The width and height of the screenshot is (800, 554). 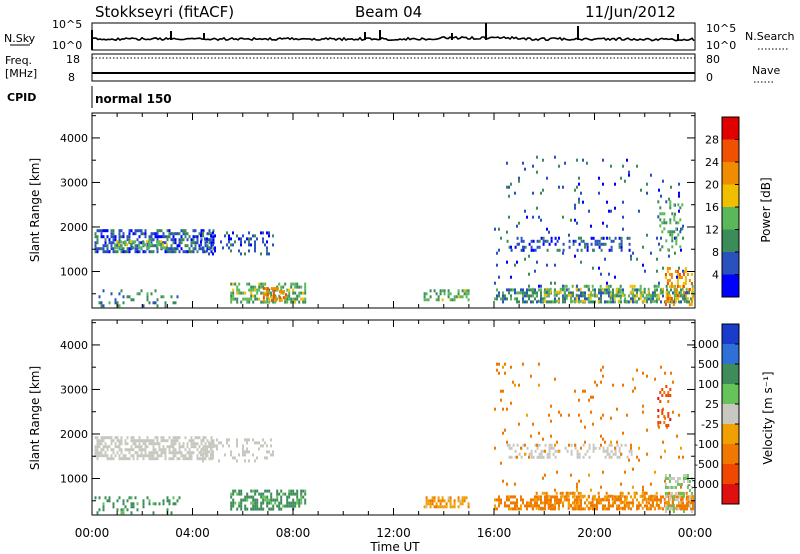 I want to click on velocity-ylabel: Slant Range [km], so click(x=35, y=418).